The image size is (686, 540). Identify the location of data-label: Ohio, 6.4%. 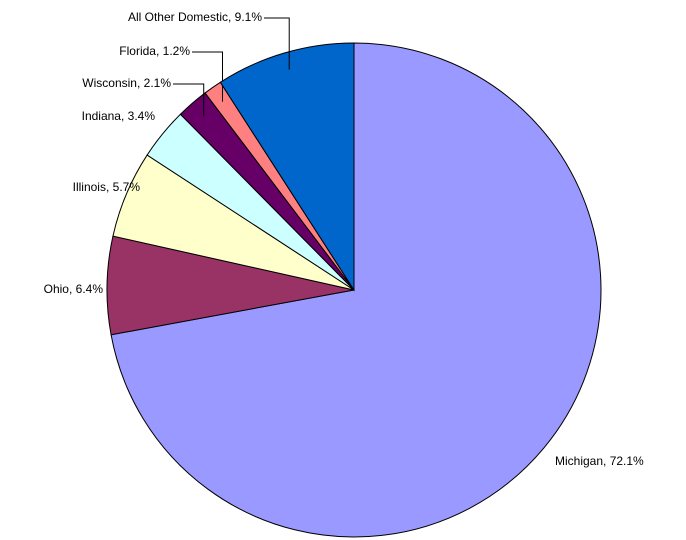
(74, 289).